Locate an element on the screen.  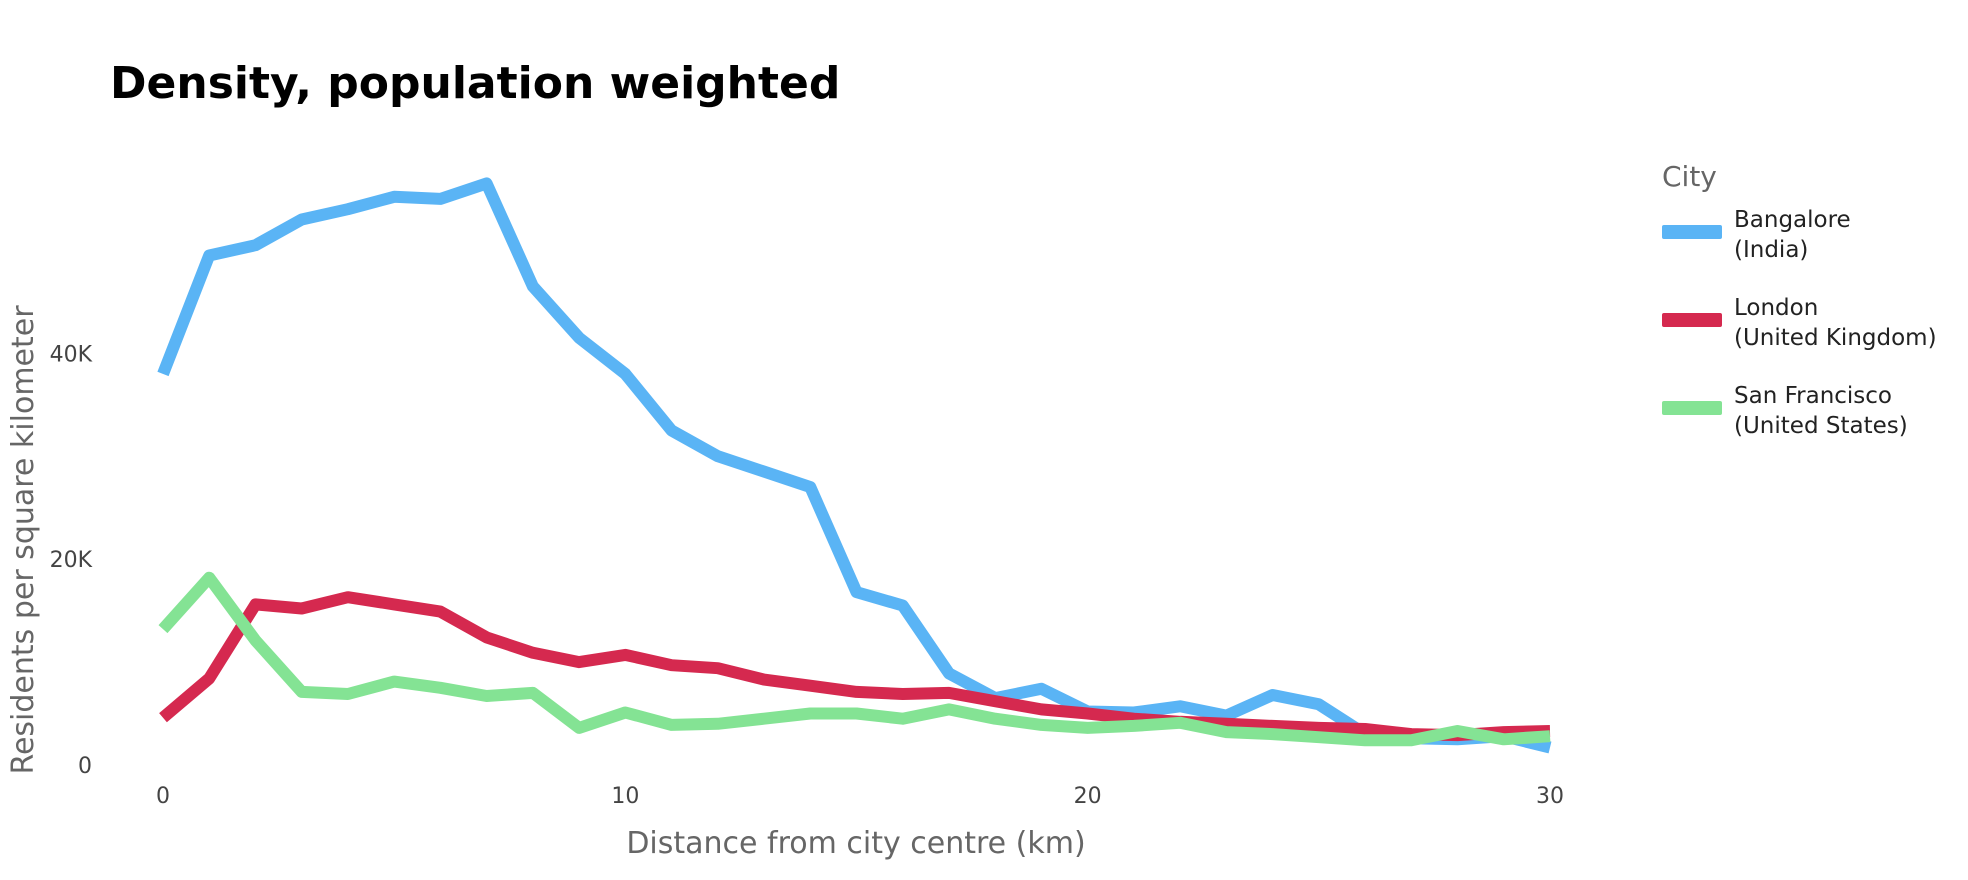
x-tick-label: 0 is located at coordinates (163, 796).